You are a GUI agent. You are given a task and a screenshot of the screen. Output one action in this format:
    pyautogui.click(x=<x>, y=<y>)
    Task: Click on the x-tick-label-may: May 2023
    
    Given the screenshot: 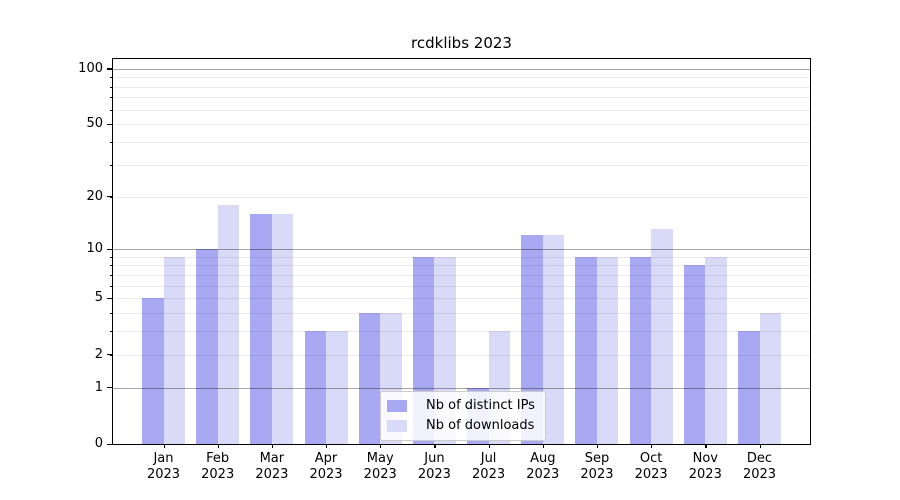 What is the action you would take?
    pyautogui.click(x=380, y=467)
    